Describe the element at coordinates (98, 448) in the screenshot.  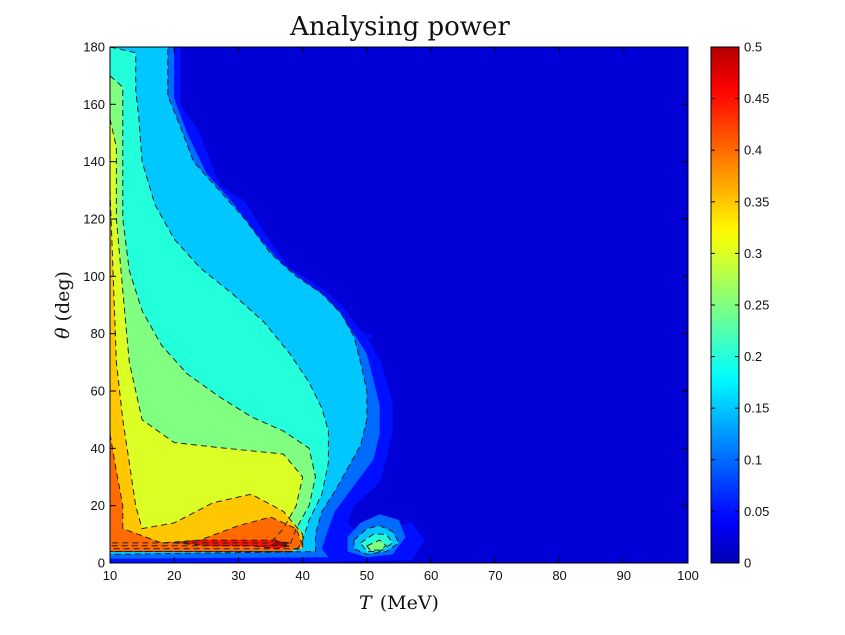
I see `y-tick-label: 40` at that location.